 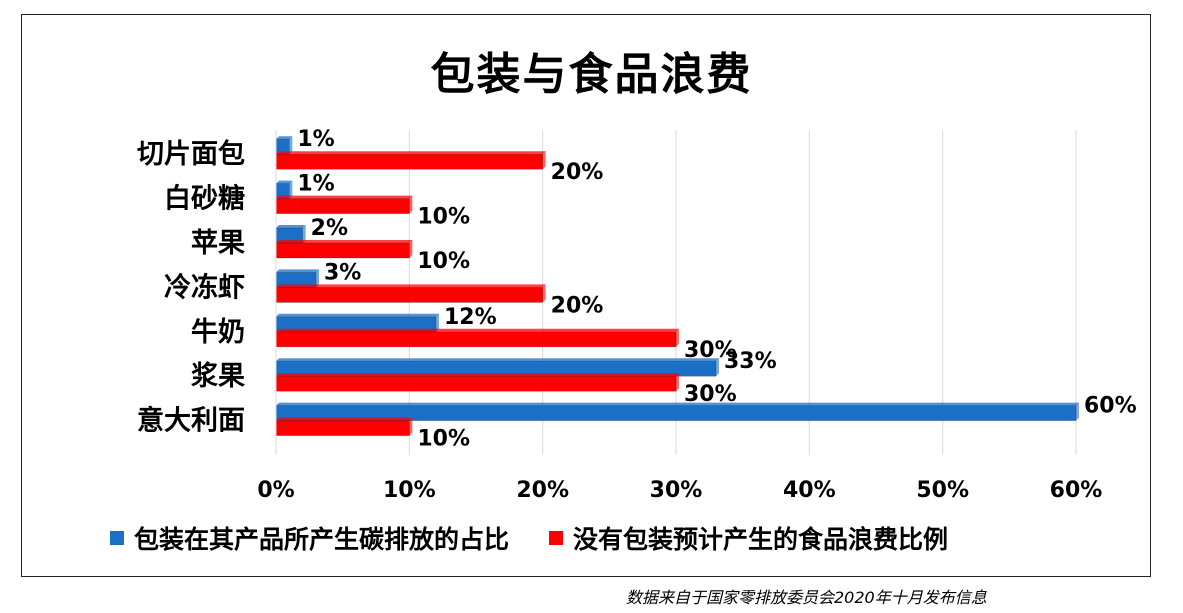 What do you see at coordinates (191, 421) in the screenshot?
I see `category-label: 意大利面` at bounding box center [191, 421].